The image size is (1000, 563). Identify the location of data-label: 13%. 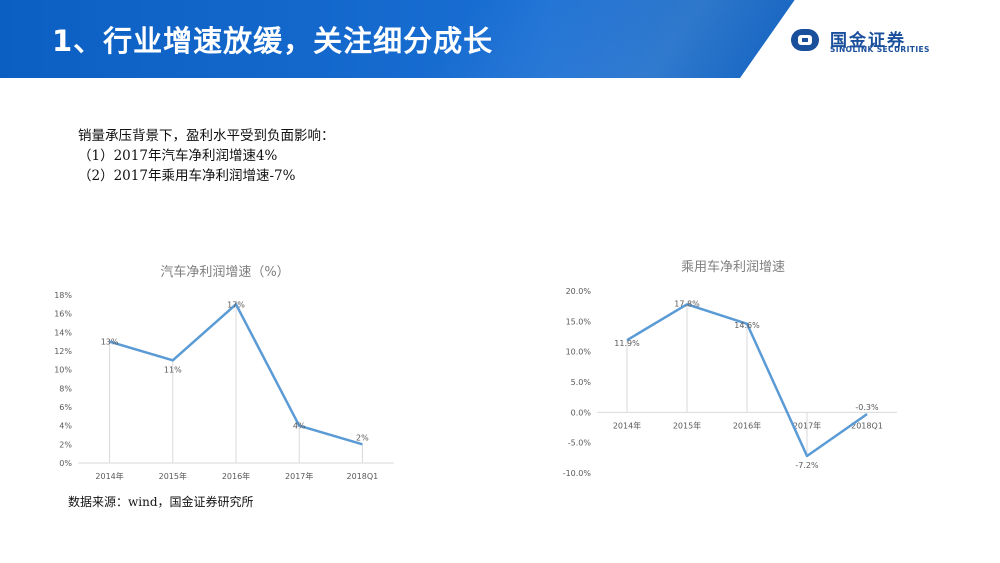
(110, 342).